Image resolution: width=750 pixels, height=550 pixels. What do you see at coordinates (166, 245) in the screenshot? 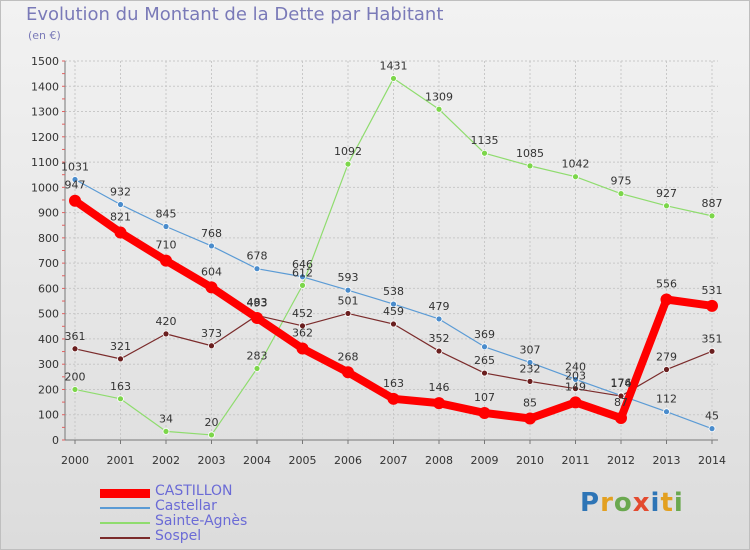
I see `data-label: 710` at bounding box center [166, 245].